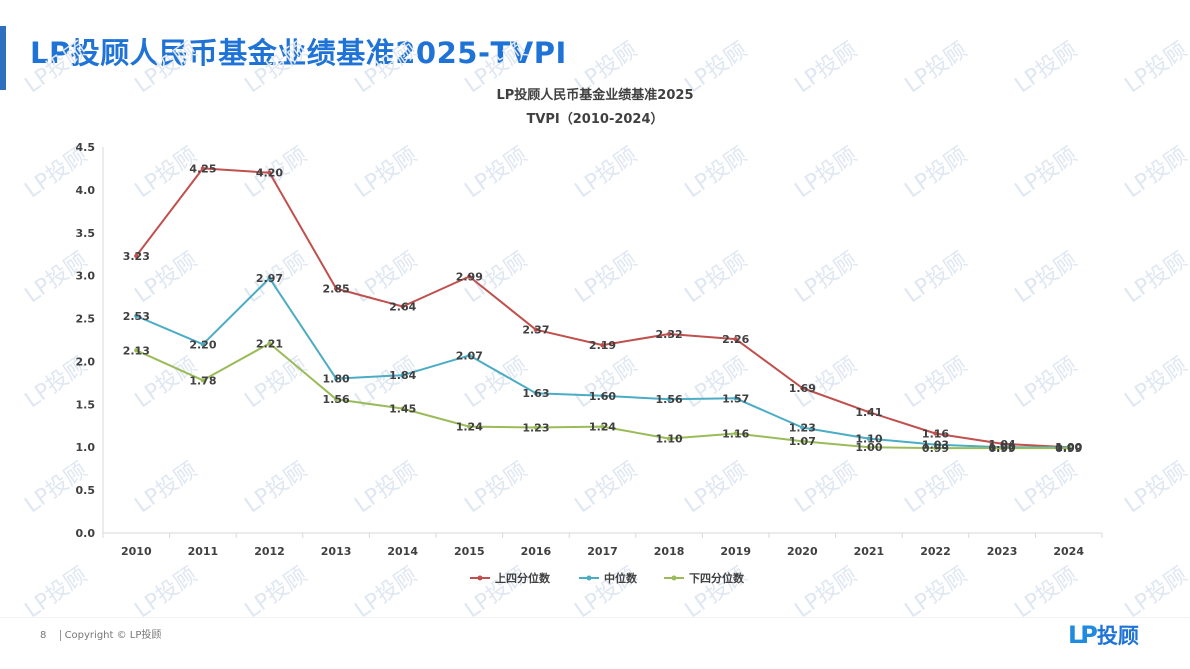 This screenshot has height=669, width=1190. Describe the element at coordinates (469, 551) in the screenshot. I see `x-tick-label: 2015` at that location.